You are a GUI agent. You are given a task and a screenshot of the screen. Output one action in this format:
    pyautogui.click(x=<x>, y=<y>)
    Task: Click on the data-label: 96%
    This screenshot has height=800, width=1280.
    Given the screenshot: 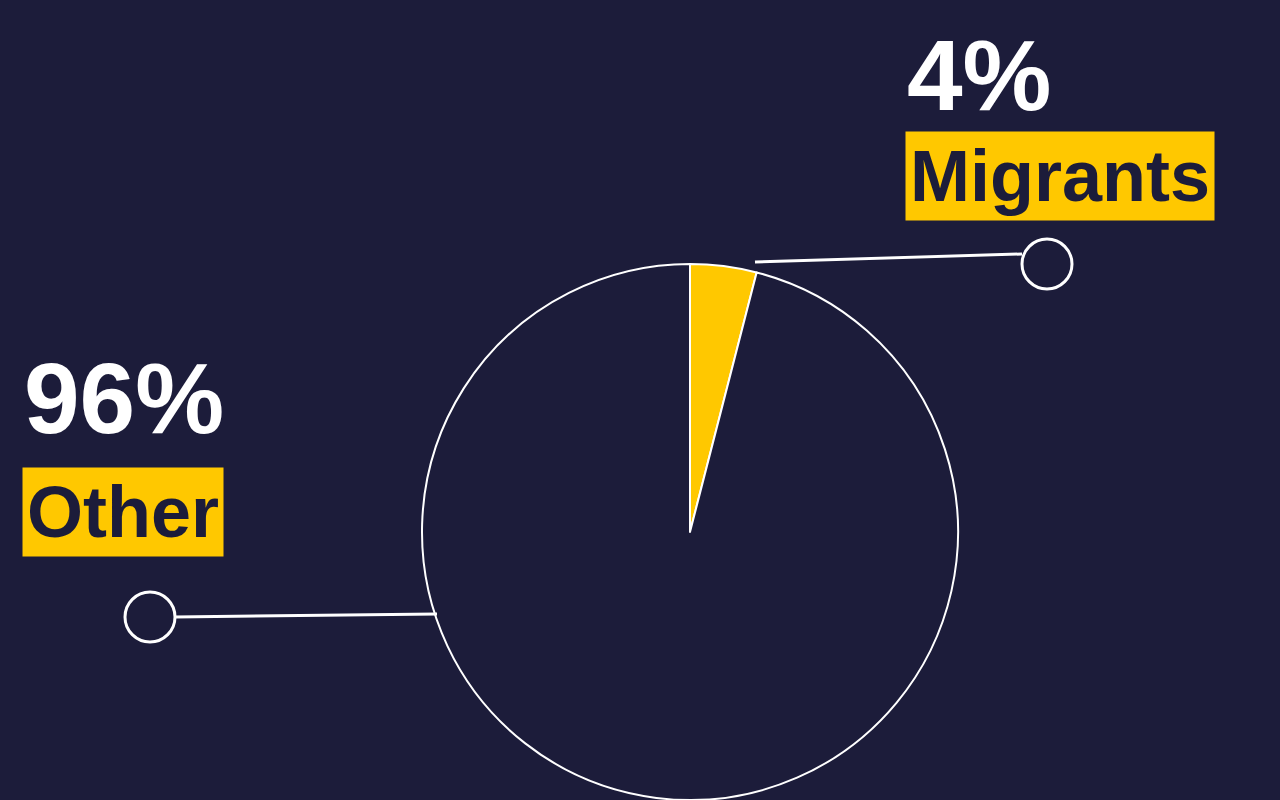 What is the action you would take?
    pyautogui.click(x=124, y=398)
    